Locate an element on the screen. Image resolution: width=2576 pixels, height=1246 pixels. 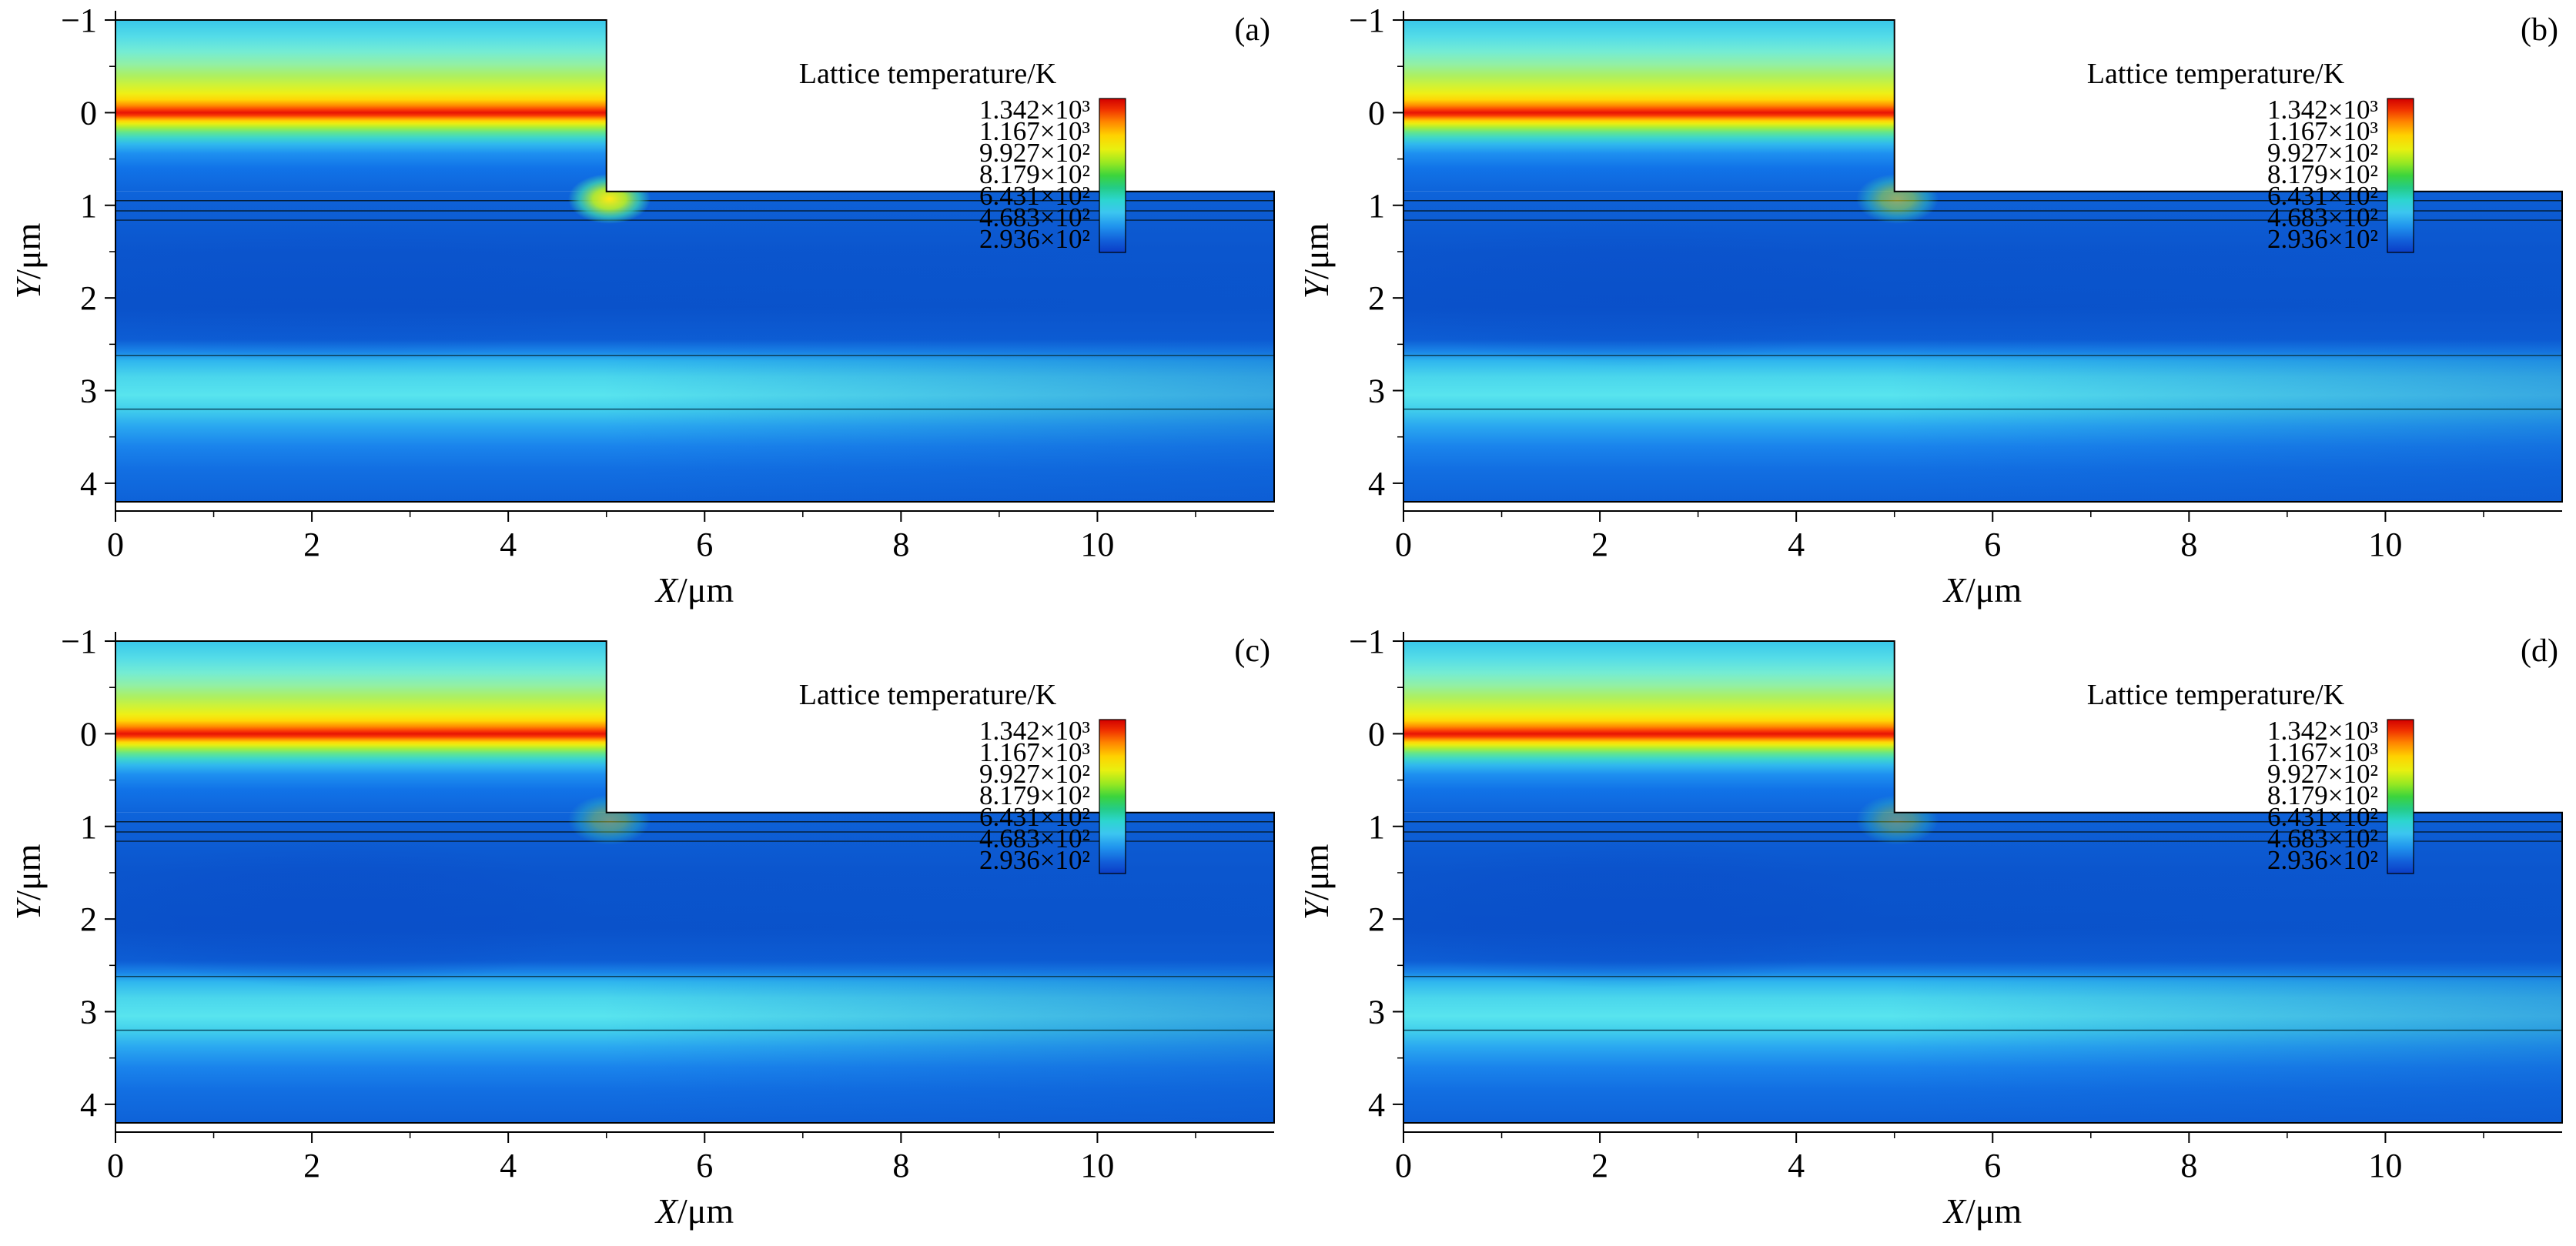
panel-letter: (c) is located at coordinates (1252, 651).